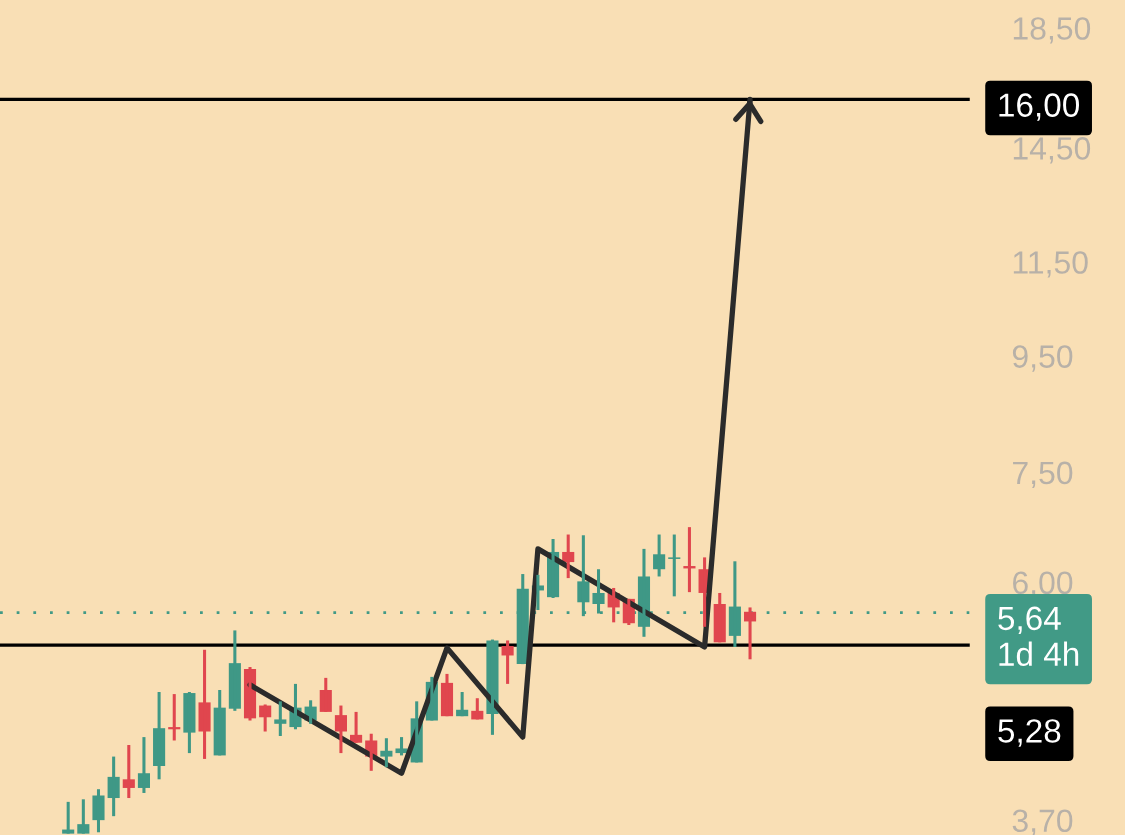  I want to click on y-tick-label: 14,50, so click(1052, 150).